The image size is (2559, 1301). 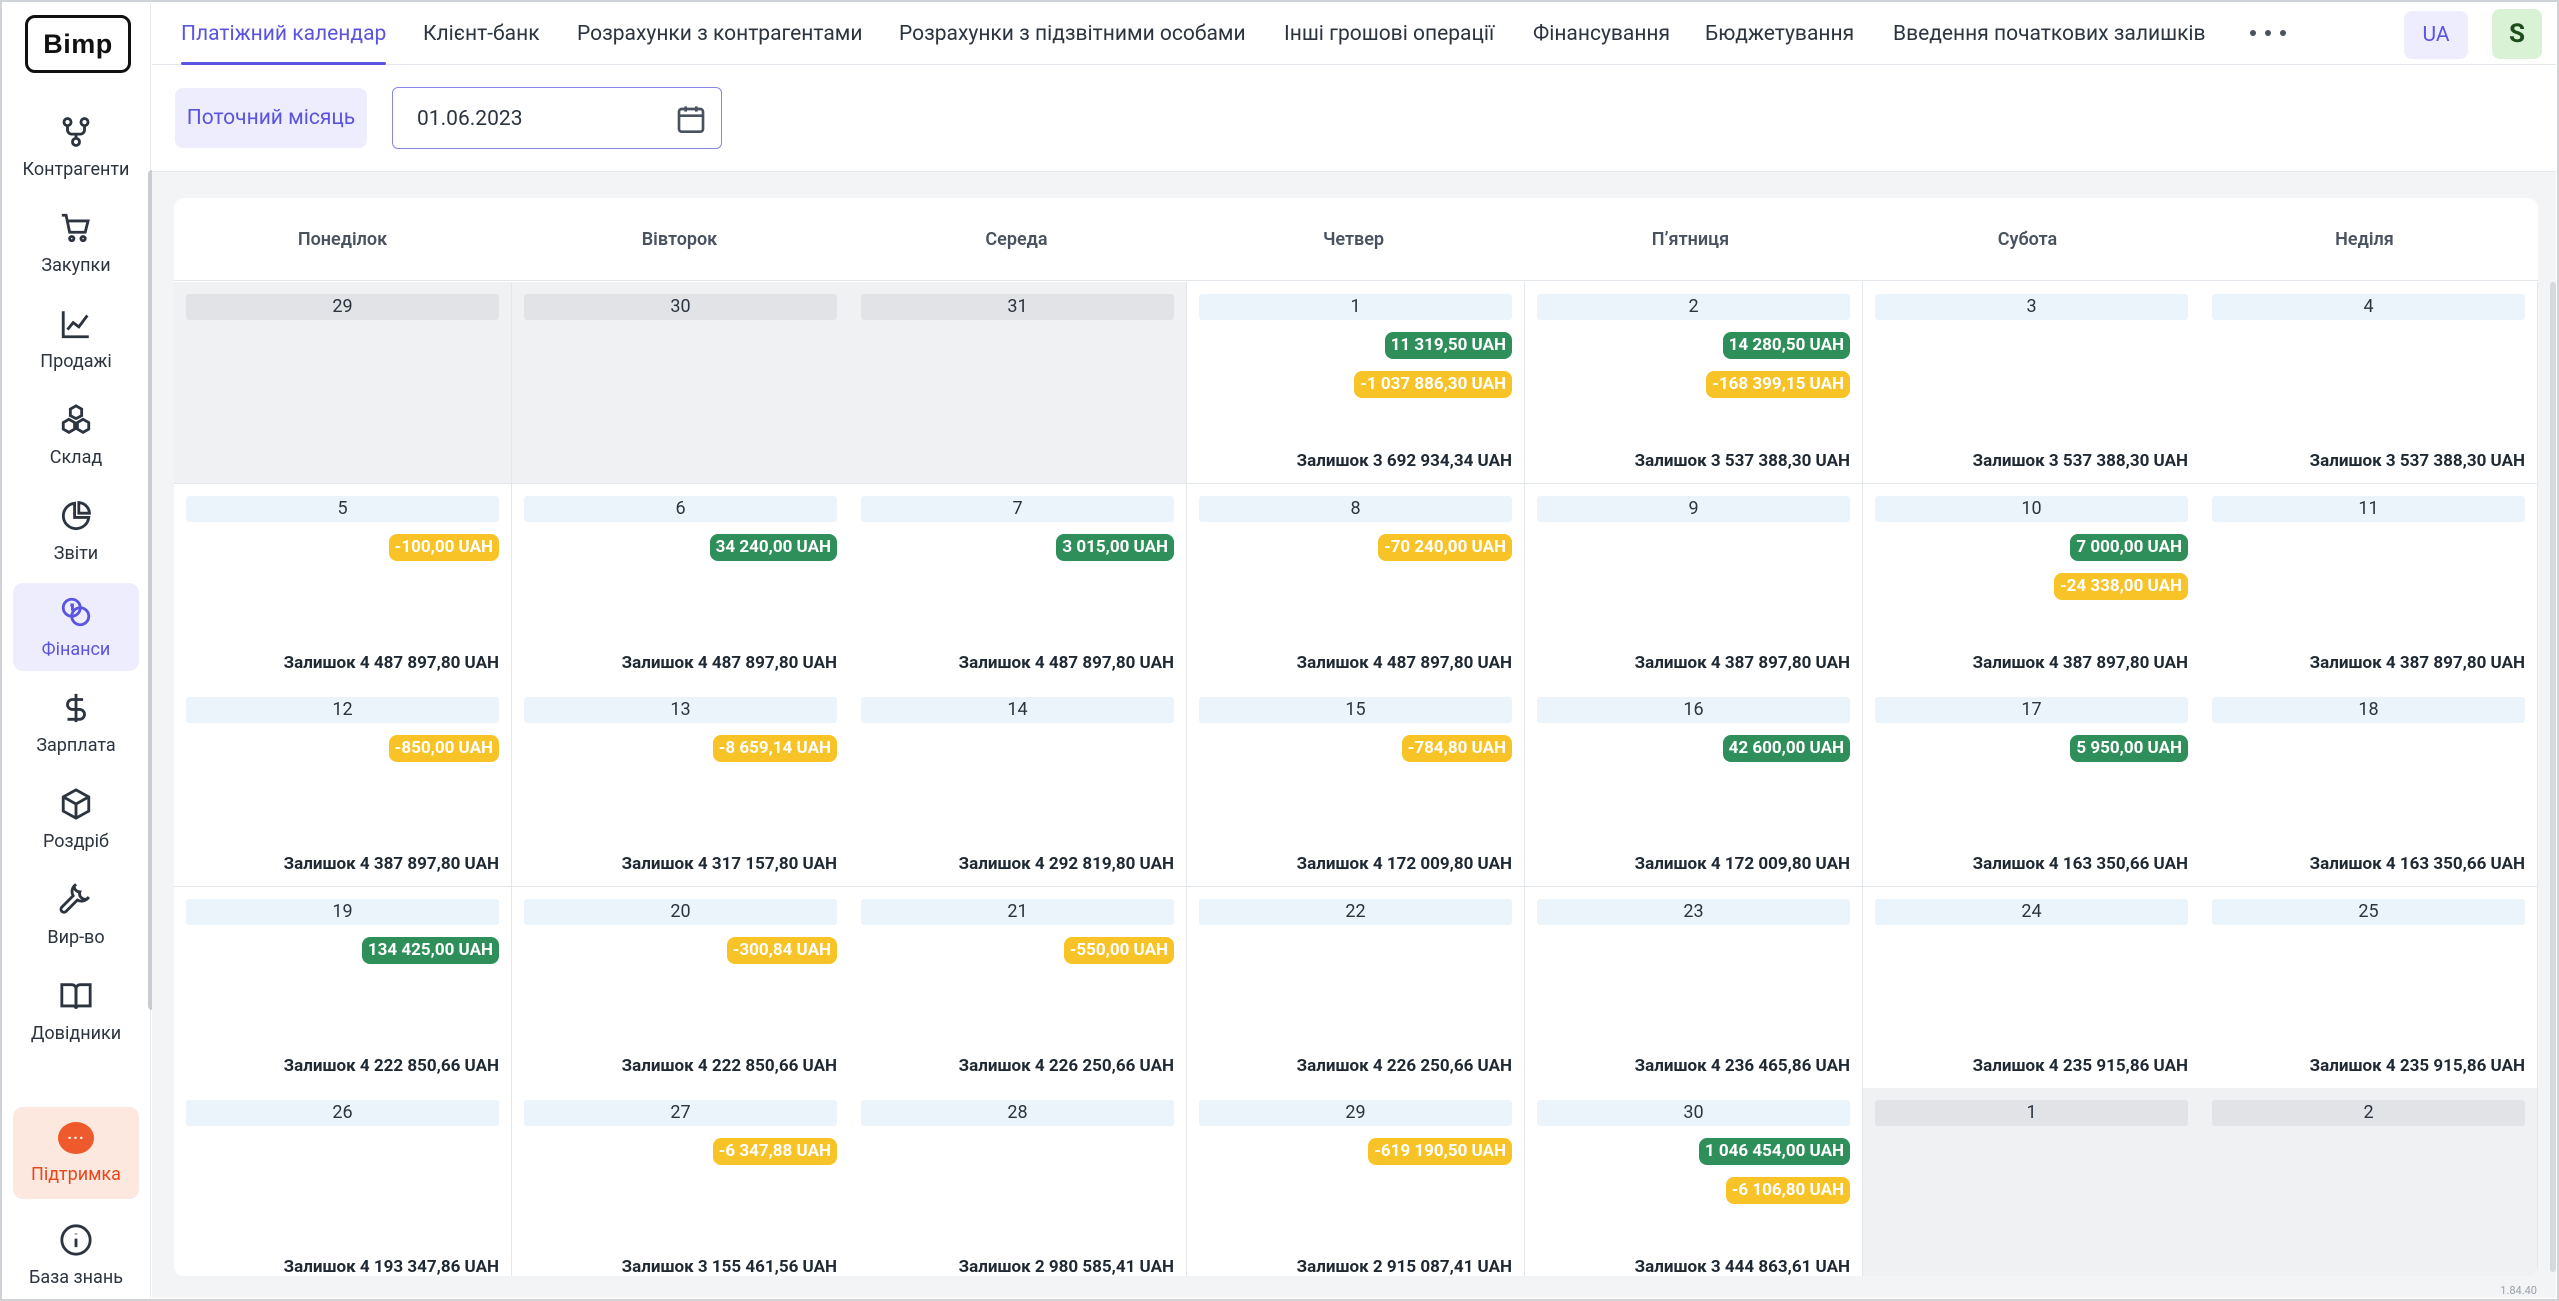 What do you see at coordinates (2032, 988) in the screenshot?
I see `calendar-day-cell: 24 Залишок 4 235 915,86 UAH` at bounding box center [2032, 988].